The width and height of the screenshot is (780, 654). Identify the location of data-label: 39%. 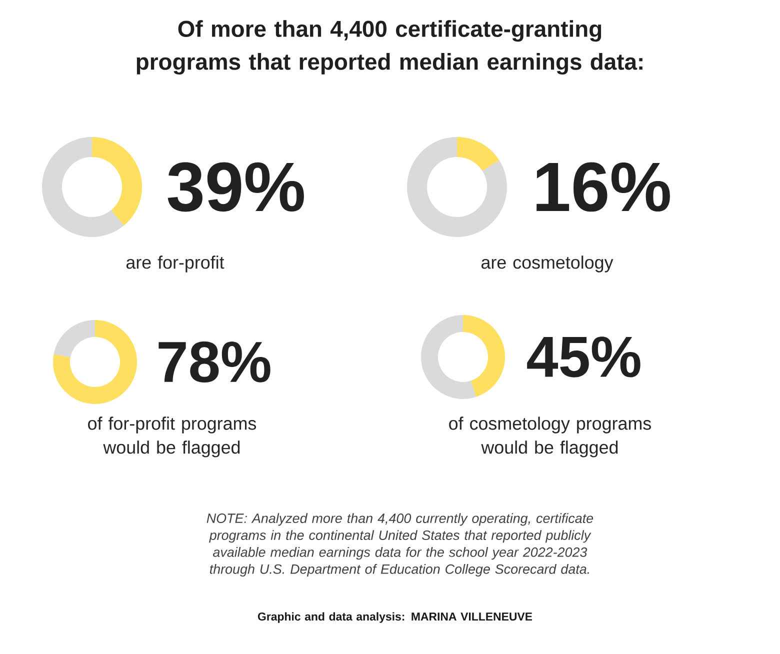
(236, 187).